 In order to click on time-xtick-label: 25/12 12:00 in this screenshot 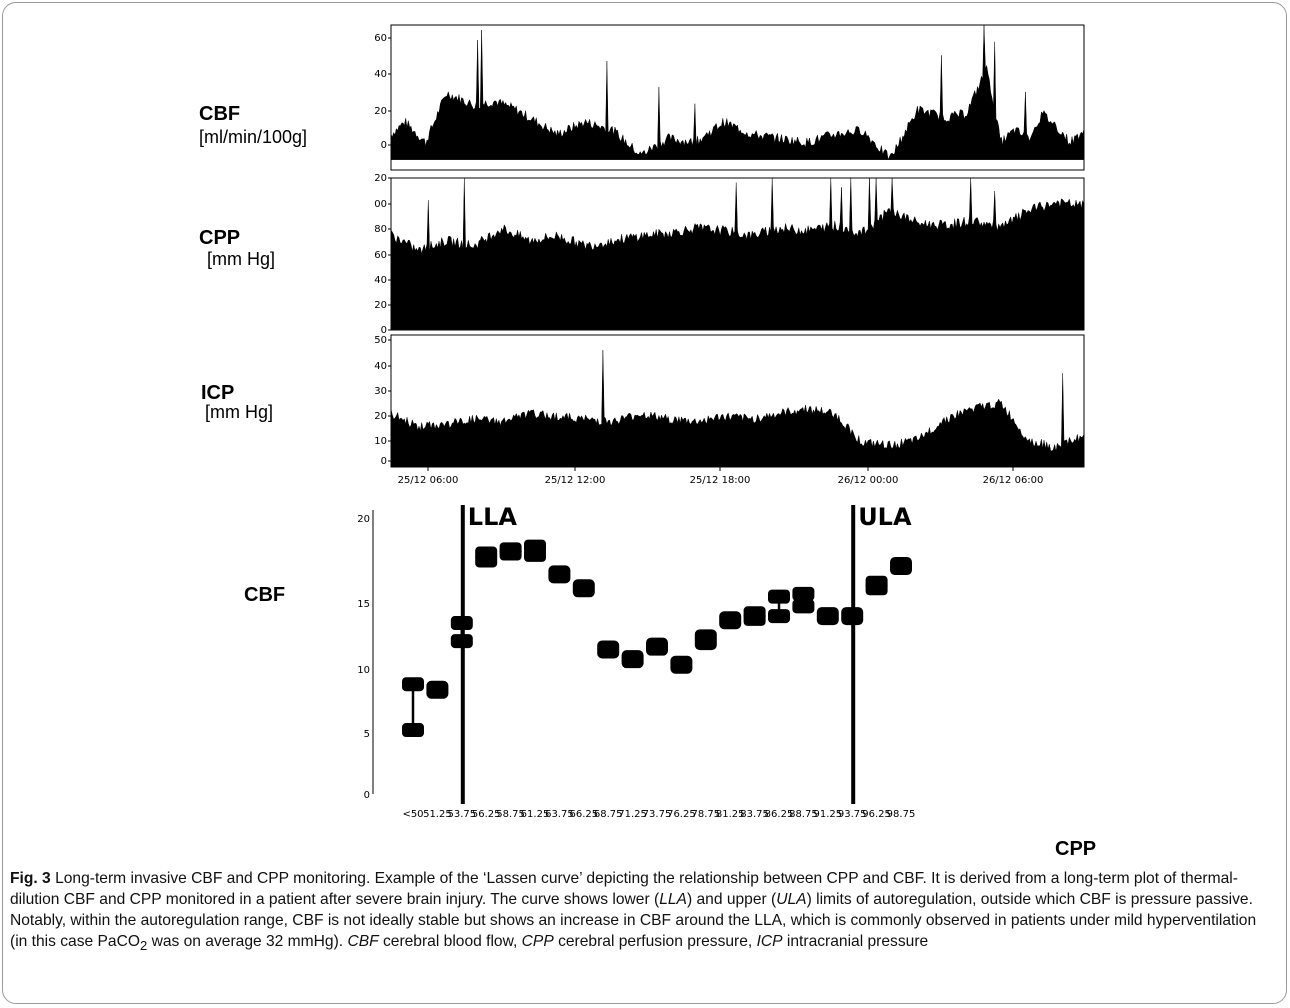, I will do `click(575, 480)`.